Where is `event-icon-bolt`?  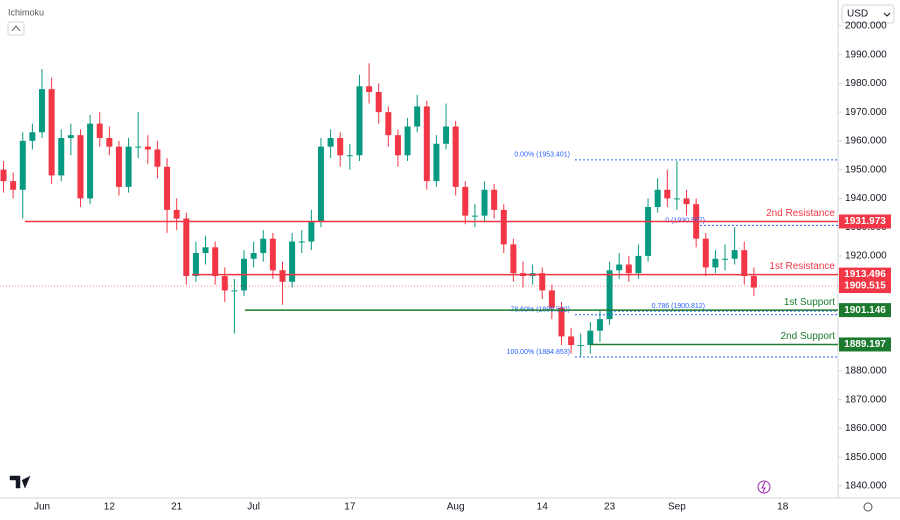
event-icon-bolt is located at coordinates (763, 487).